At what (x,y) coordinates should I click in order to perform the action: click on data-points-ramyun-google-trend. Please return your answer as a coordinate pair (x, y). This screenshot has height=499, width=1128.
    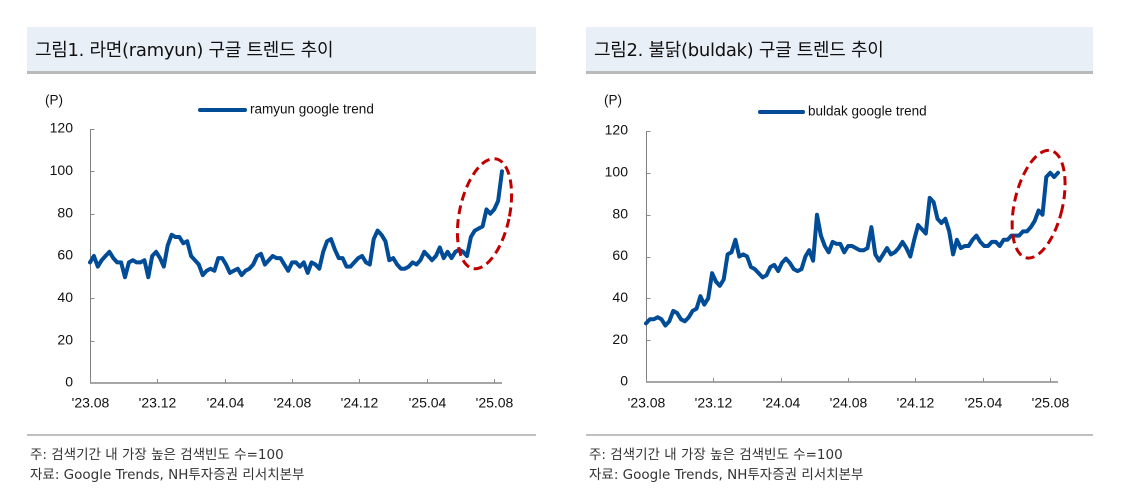
    Looking at the image, I should click on (296, 224).